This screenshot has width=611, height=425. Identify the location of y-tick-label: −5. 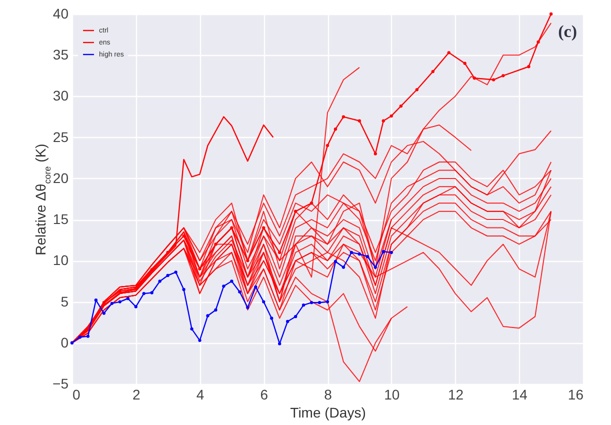
(60, 384).